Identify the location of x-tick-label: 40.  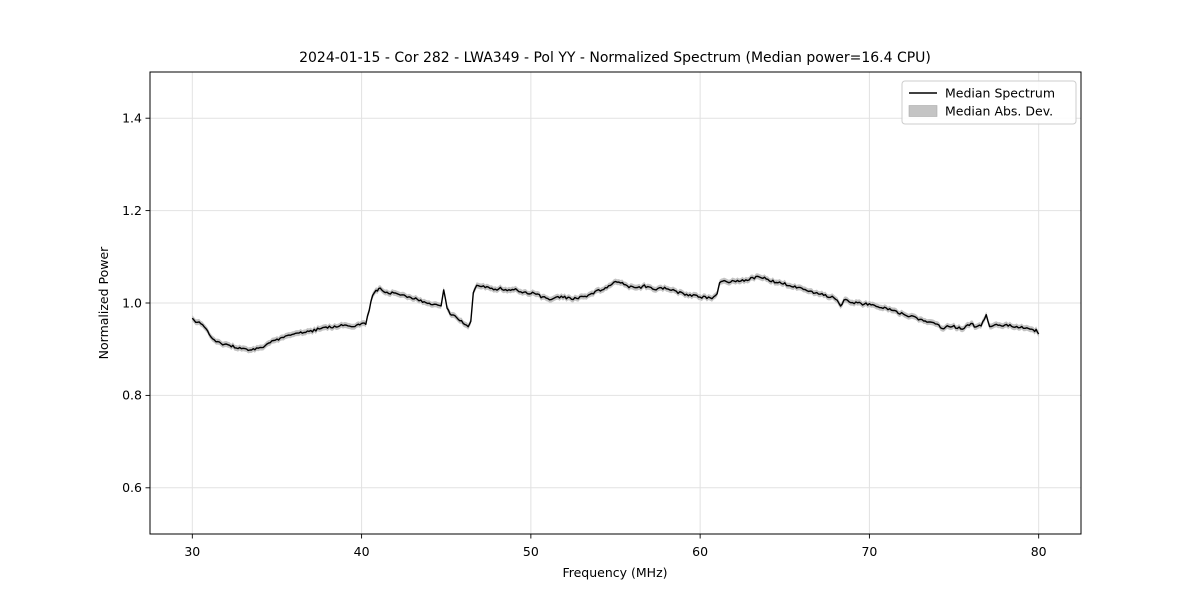
(362, 551).